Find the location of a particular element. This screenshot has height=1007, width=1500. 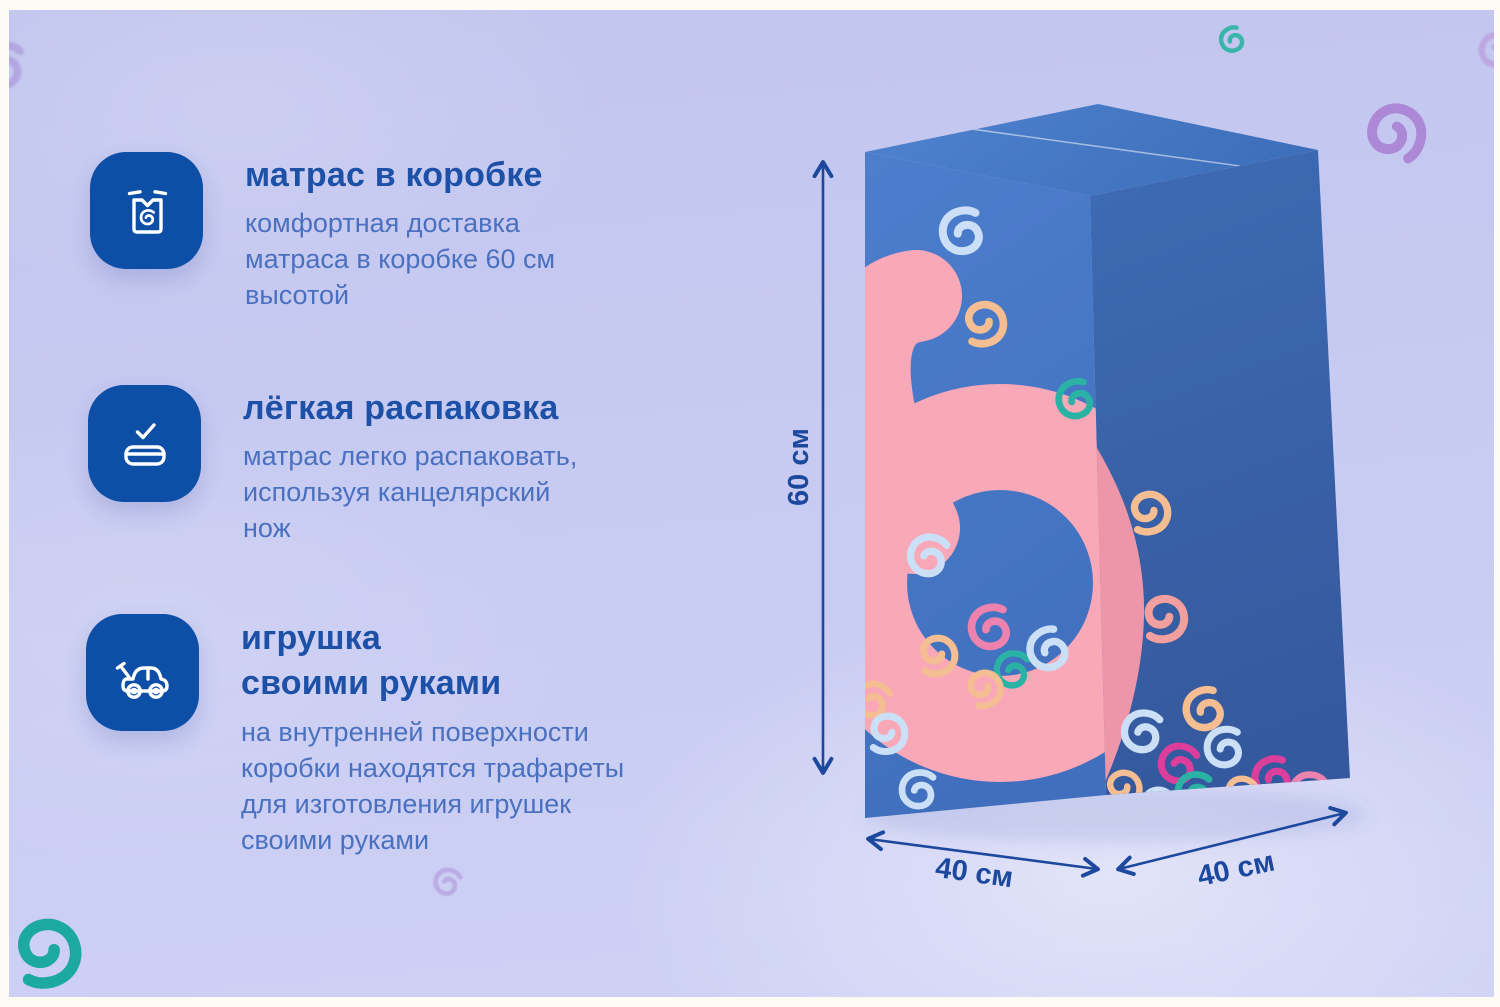

feature-body-line: комфортная доставка is located at coordinates (382, 223).